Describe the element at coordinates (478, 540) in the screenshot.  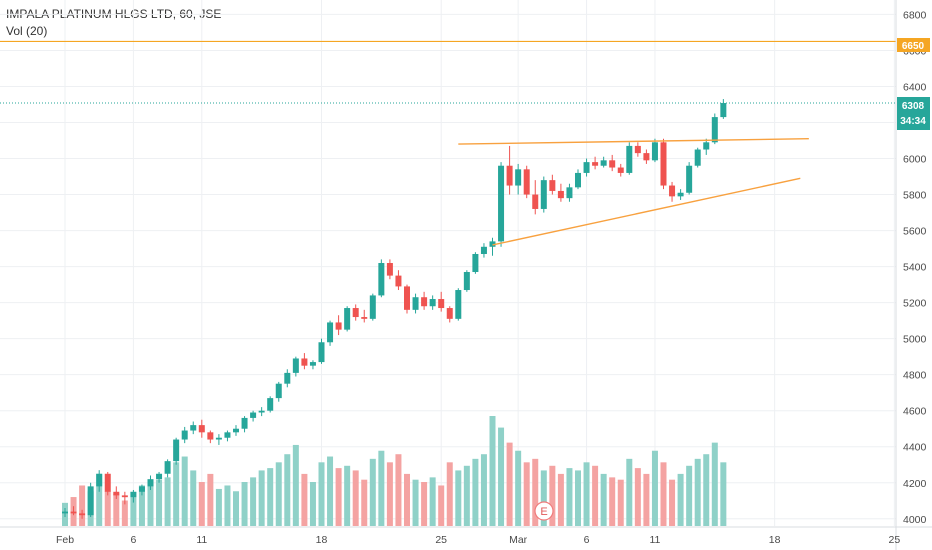
I see `time-axis: Feb 6 11 18 25 Mar 6 11 18 25` at that location.